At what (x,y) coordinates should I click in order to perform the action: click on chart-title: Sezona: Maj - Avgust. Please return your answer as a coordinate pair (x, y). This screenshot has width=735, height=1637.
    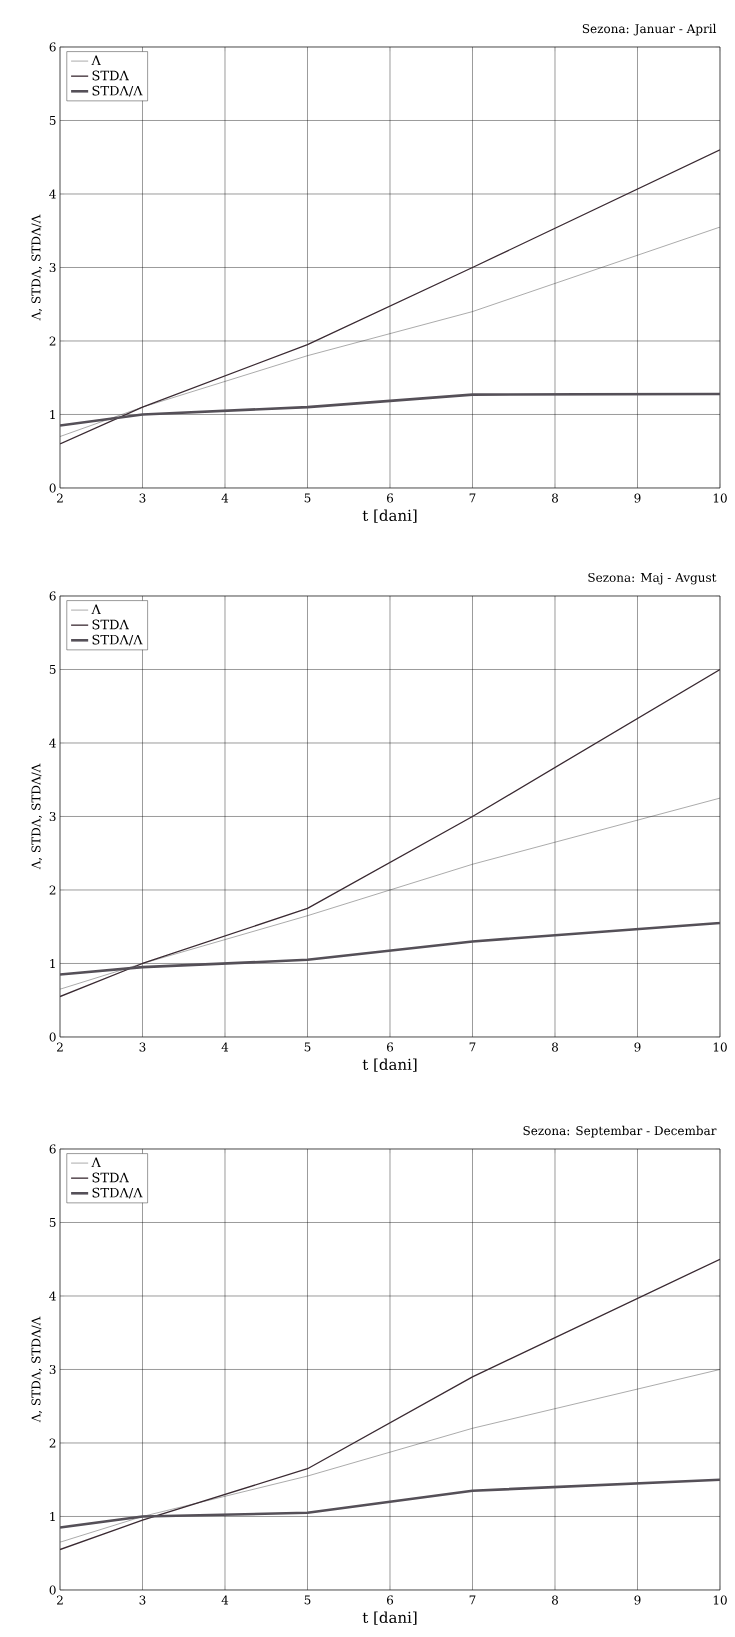
    Looking at the image, I should click on (652, 578).